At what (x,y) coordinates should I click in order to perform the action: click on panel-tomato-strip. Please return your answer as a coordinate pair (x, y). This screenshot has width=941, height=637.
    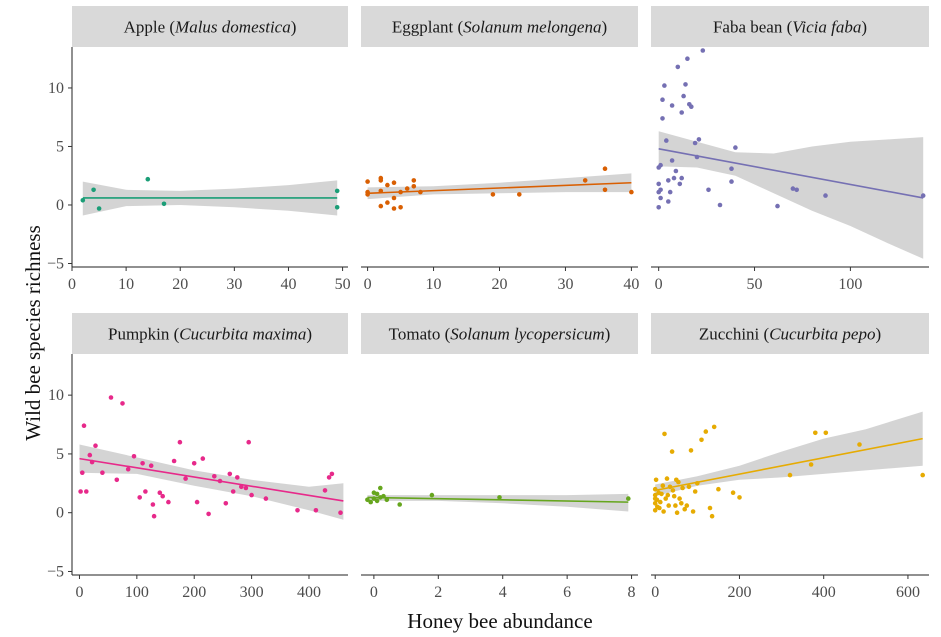
    Looking at the image, I should click on (499, 333).